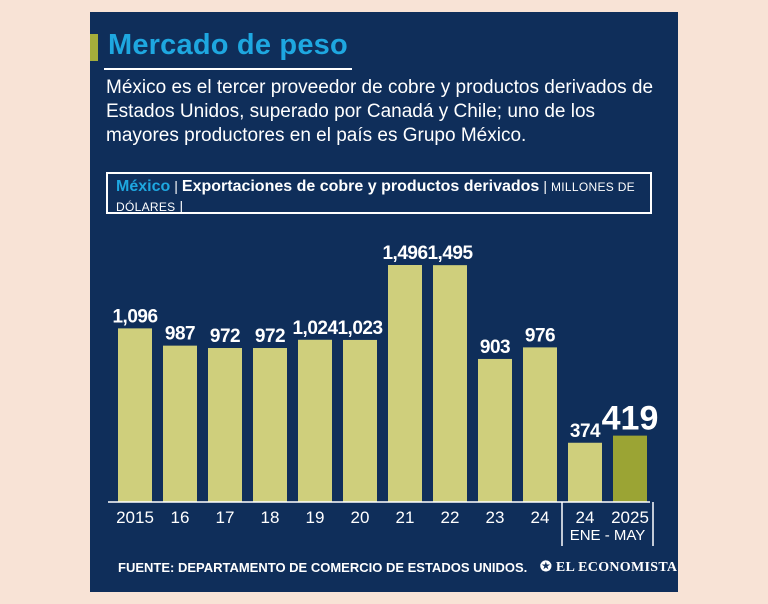  Describe the element at coordinates (540, 335) in the screenshot. I see `data-label: 976` at that location.